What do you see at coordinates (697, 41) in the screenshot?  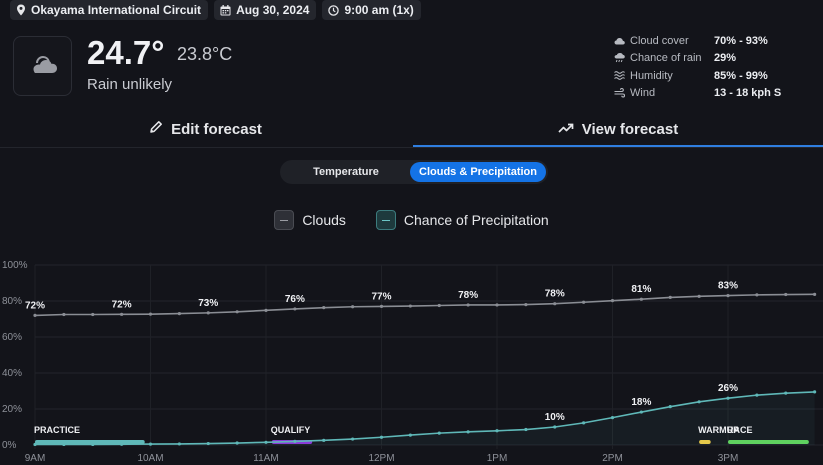 I see `stat-cloud-cover: Cloud cover 70% - 93%` at bounding box center [697, 41].